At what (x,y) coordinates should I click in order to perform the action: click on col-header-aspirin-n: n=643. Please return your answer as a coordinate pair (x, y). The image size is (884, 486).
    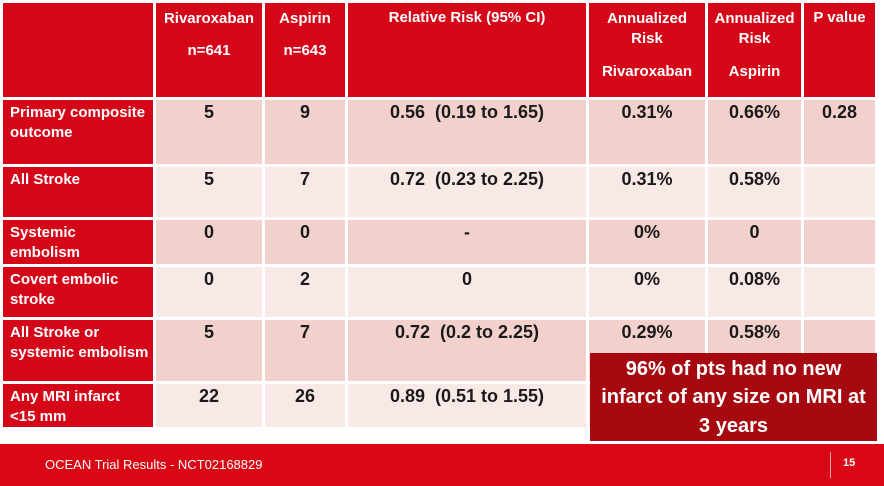
    Looking at the image, I should click on (305, 51).